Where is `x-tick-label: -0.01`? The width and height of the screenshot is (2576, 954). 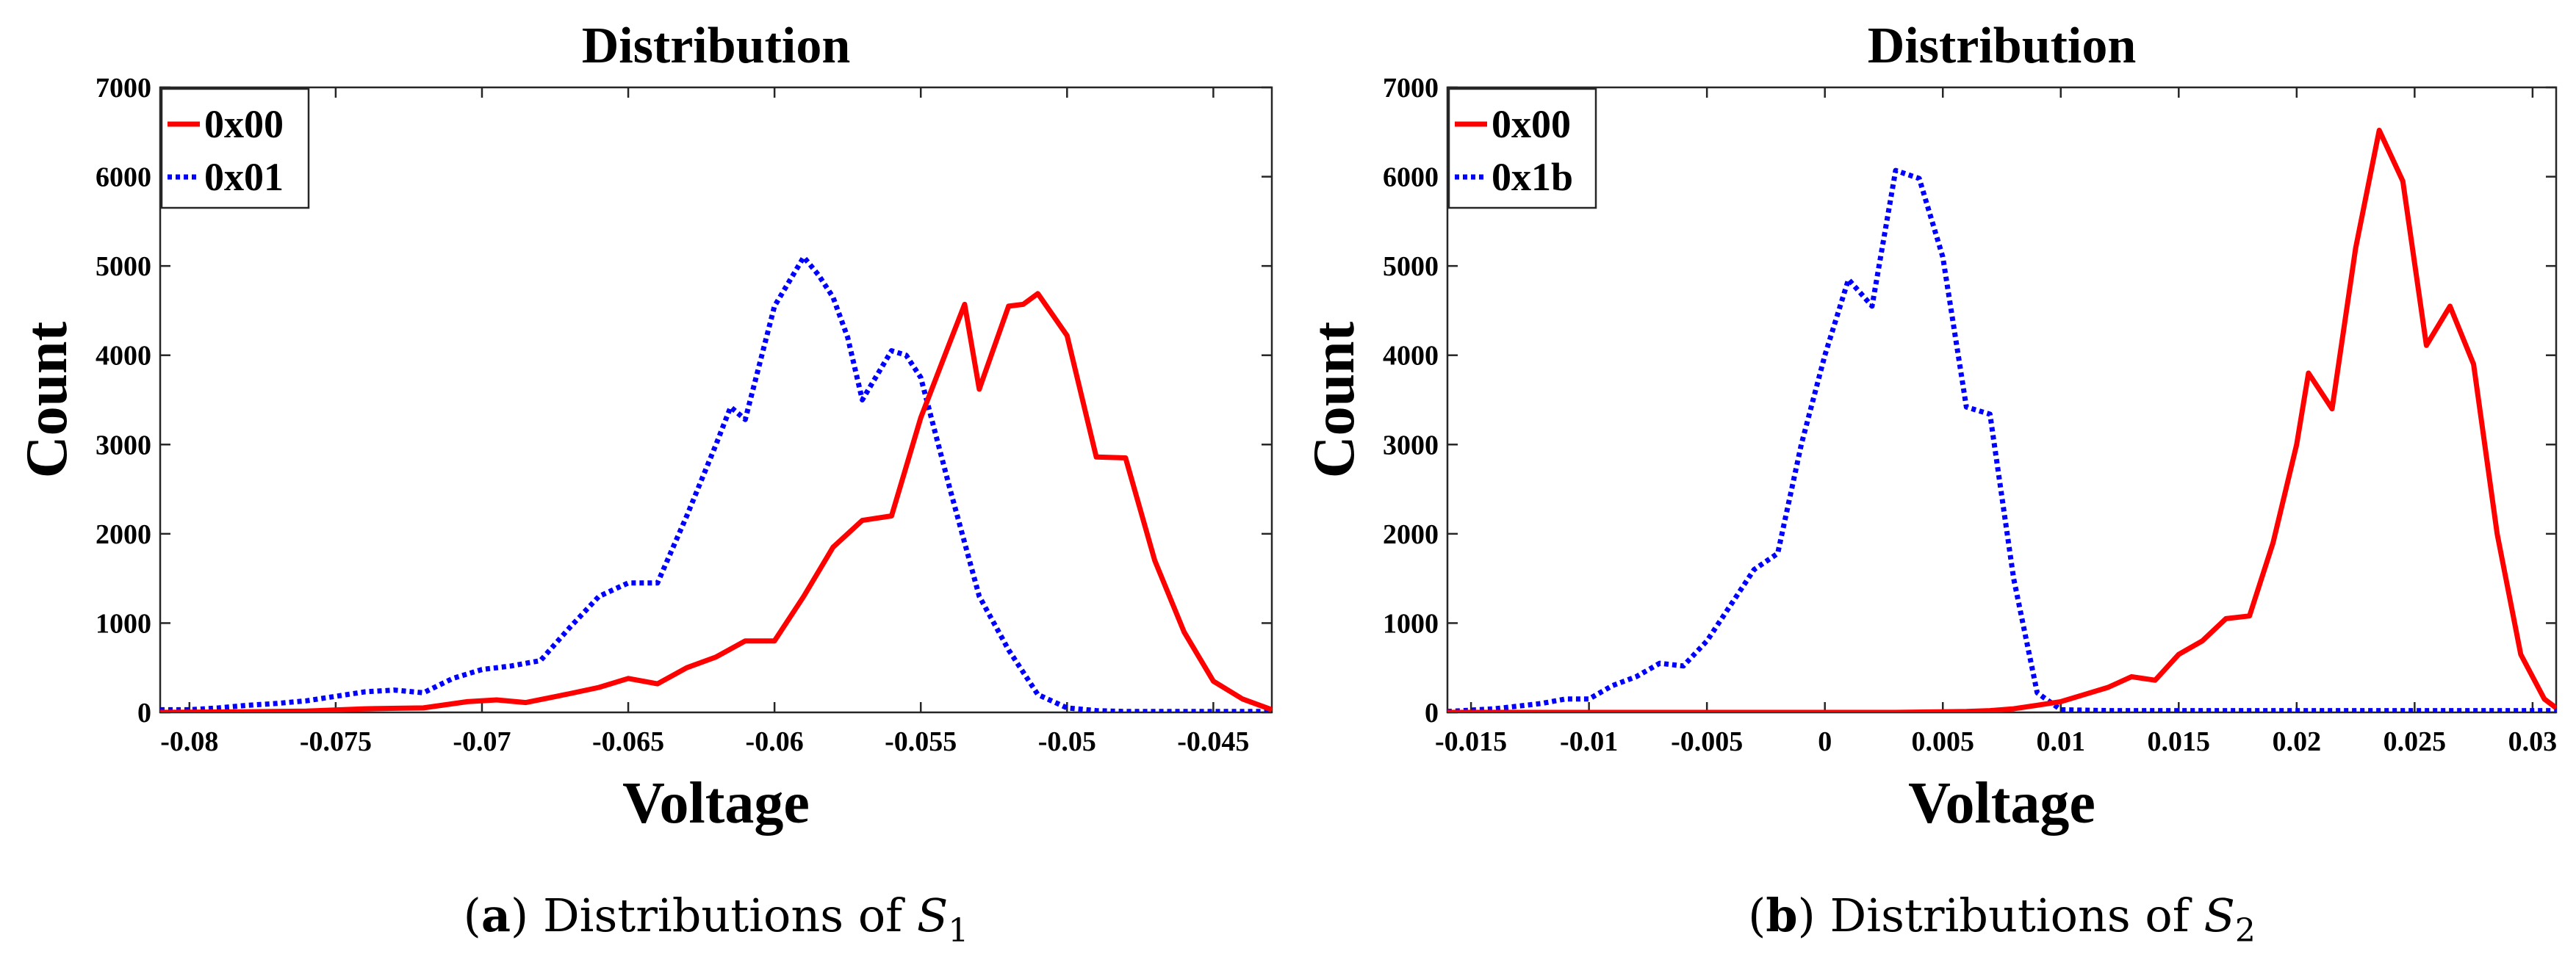 x-tick-label: -0.01 is located at coordinates (1589, 741).